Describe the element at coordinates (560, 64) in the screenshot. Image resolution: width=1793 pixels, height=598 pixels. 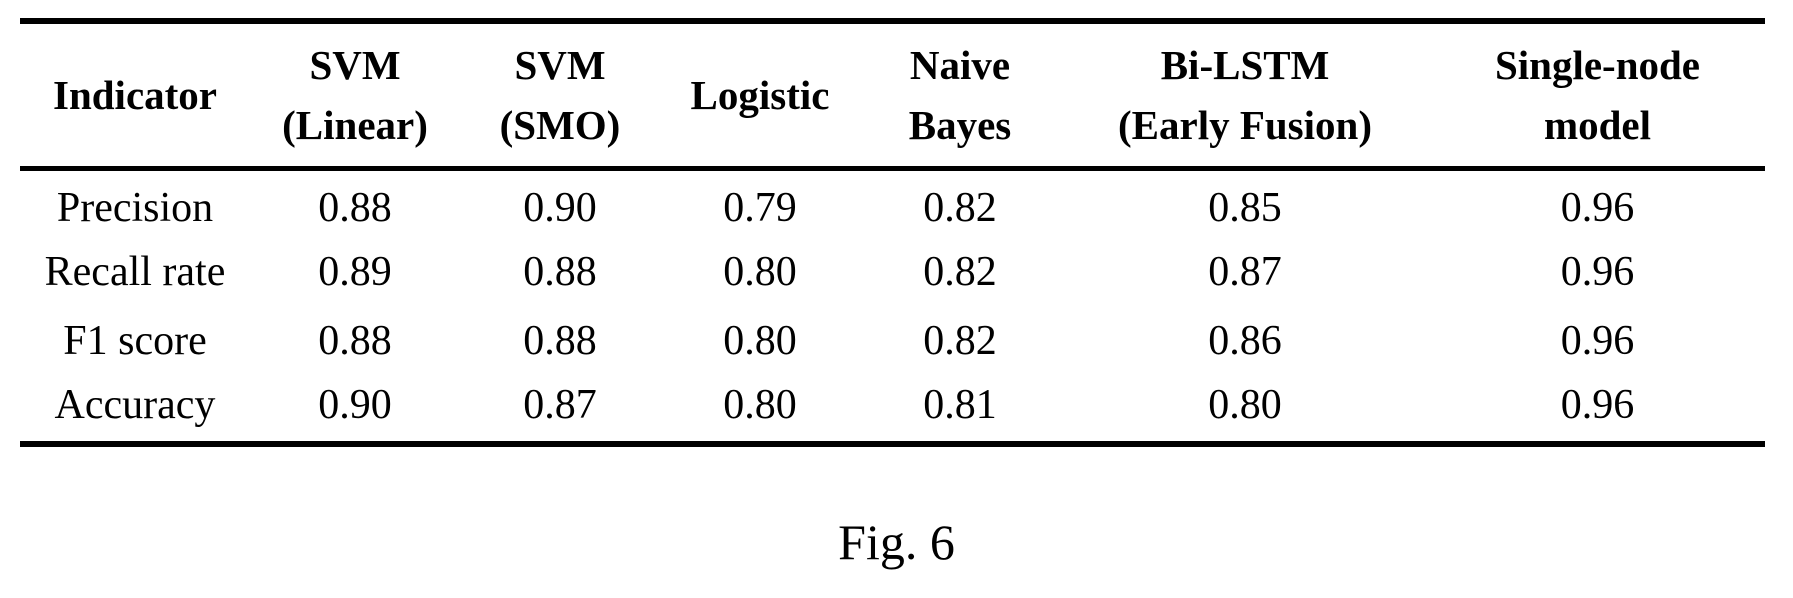
I see `header-svm-smo-line1: SVM` at that location.